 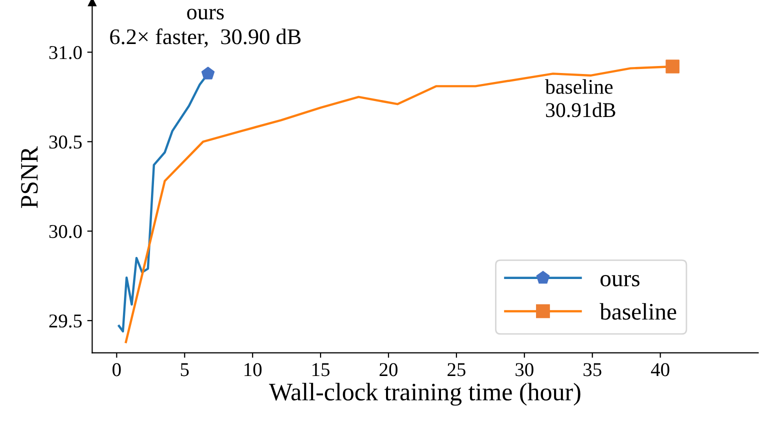 What do you see at coordinates (65, 321) in the screenshot?
I see `y-tick-label: 29.5` at bounding box center [65, 321].